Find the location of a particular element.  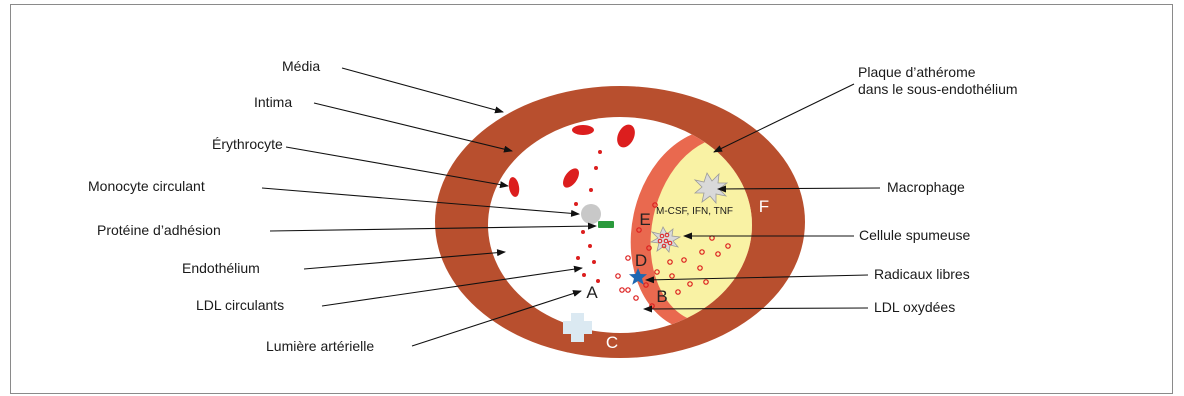

label-media: Média is located at coordinates (301, 66).